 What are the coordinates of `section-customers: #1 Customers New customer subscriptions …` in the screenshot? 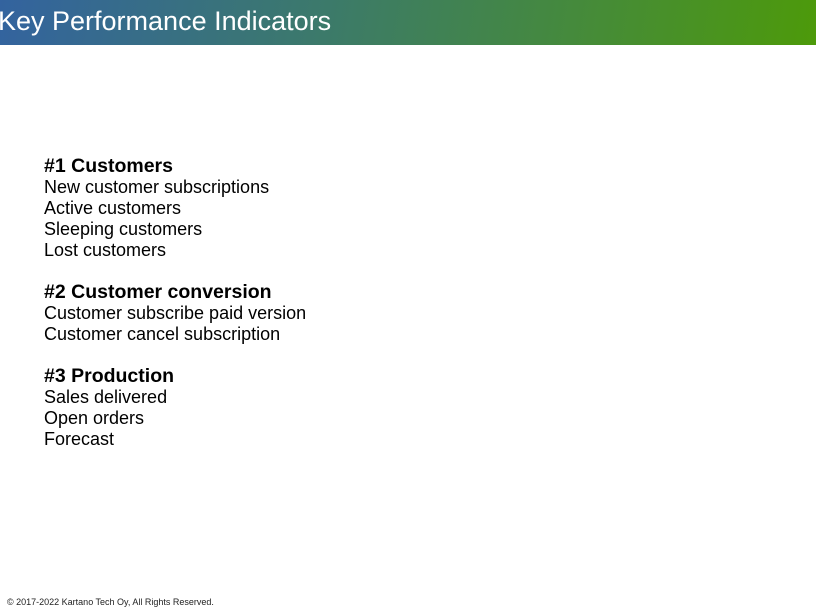 It's located at (175, 208).